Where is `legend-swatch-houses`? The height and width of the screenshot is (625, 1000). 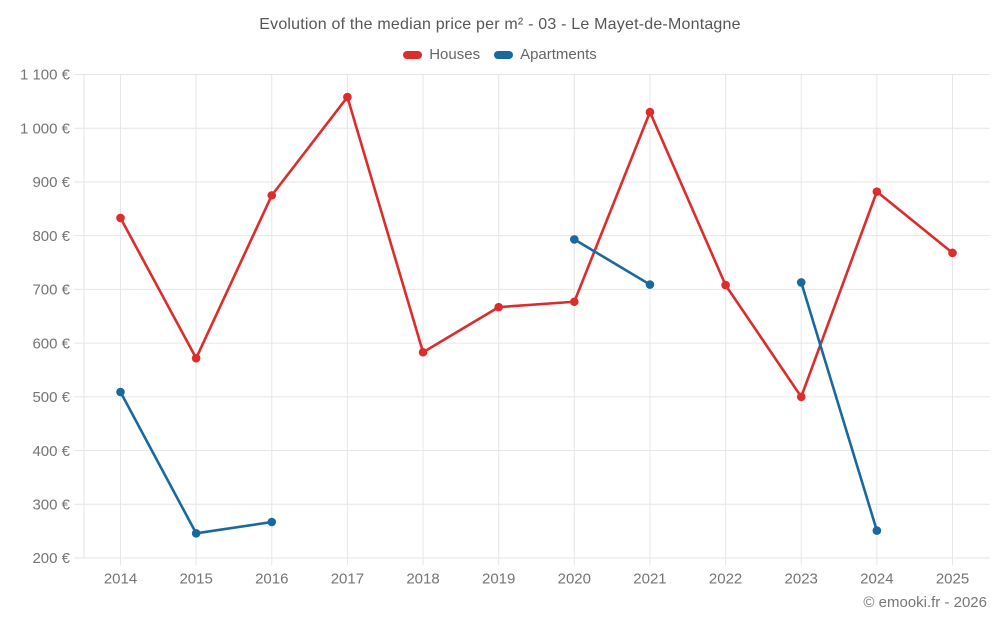 legend-swatch-houses is located at coordinates (413, 54).